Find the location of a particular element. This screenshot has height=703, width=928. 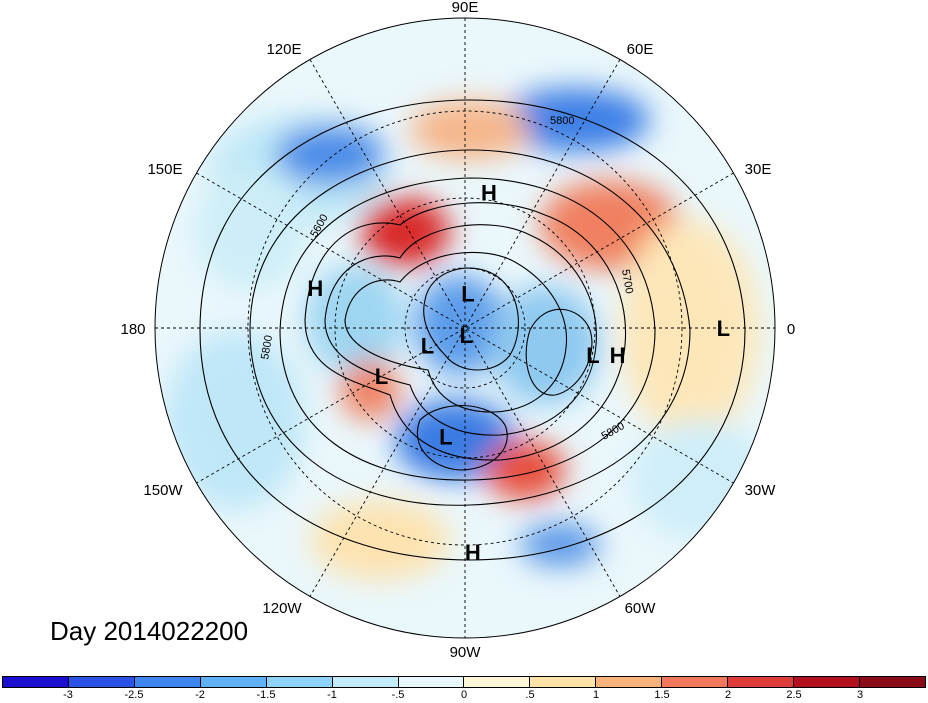

colorbar-tick-label: .5 is located at coordinates (530, 695).